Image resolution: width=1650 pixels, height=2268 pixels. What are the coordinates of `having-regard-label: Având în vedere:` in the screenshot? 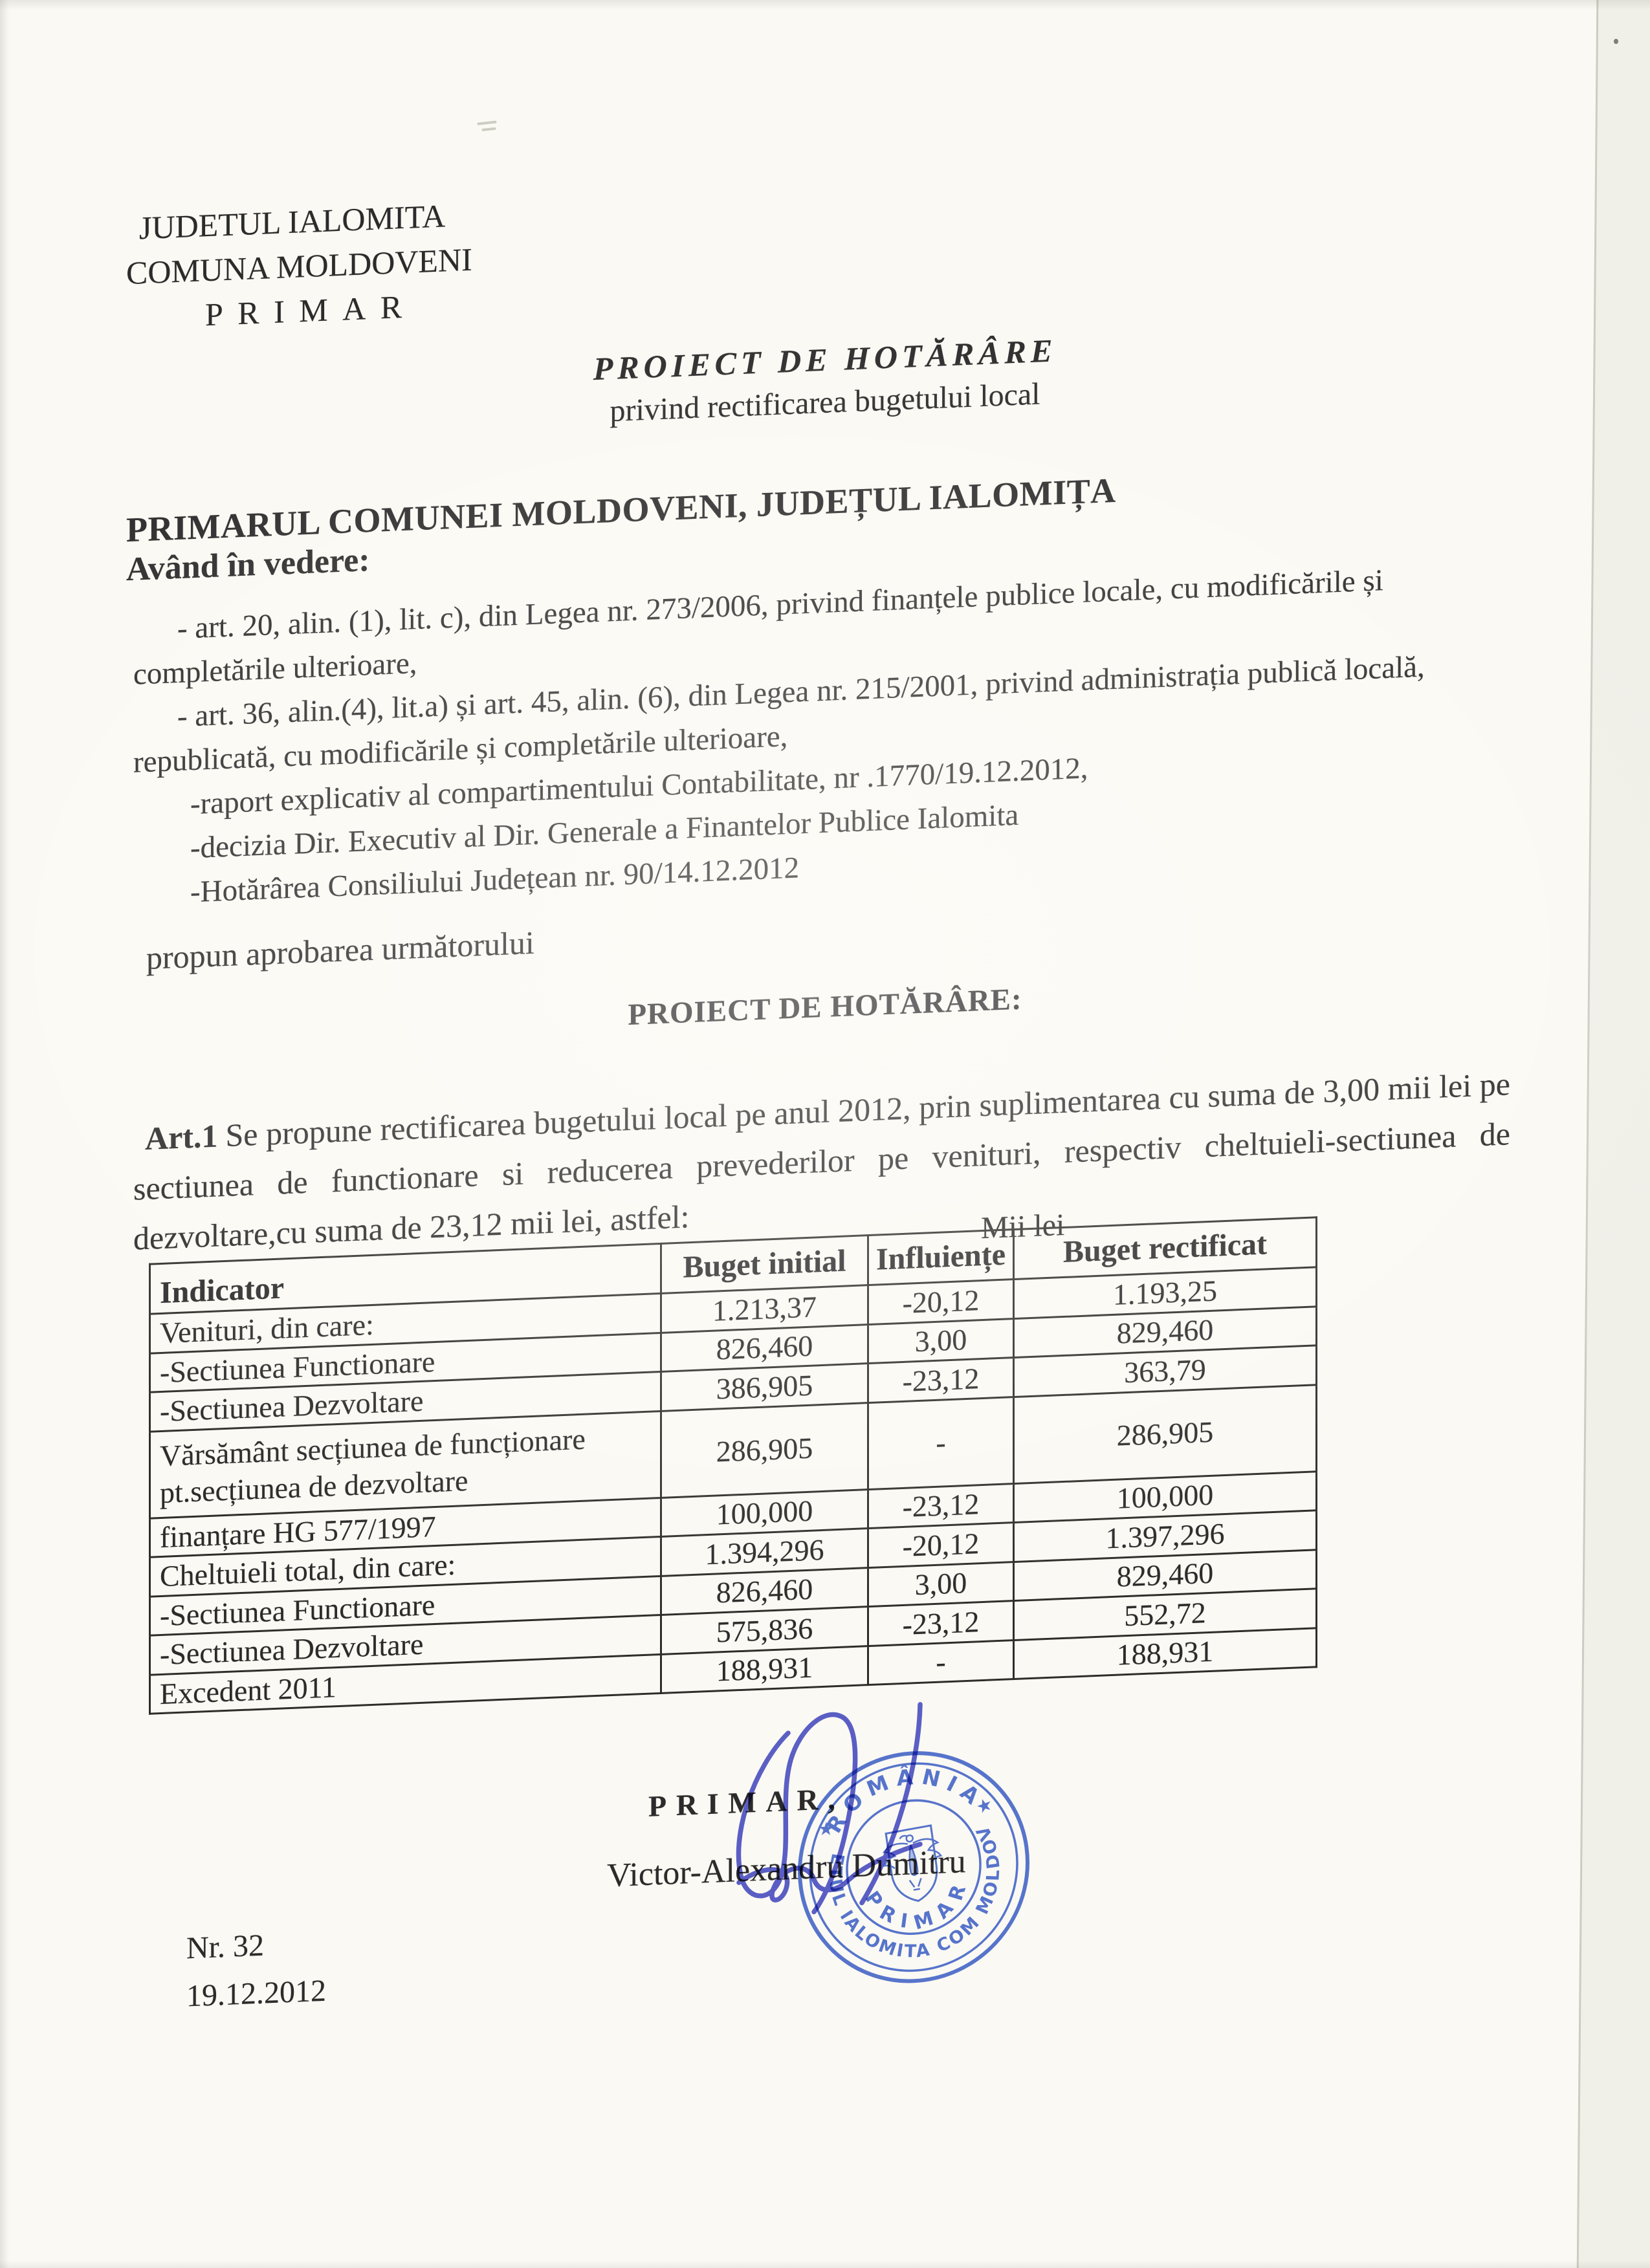 It's located at (248, 565).